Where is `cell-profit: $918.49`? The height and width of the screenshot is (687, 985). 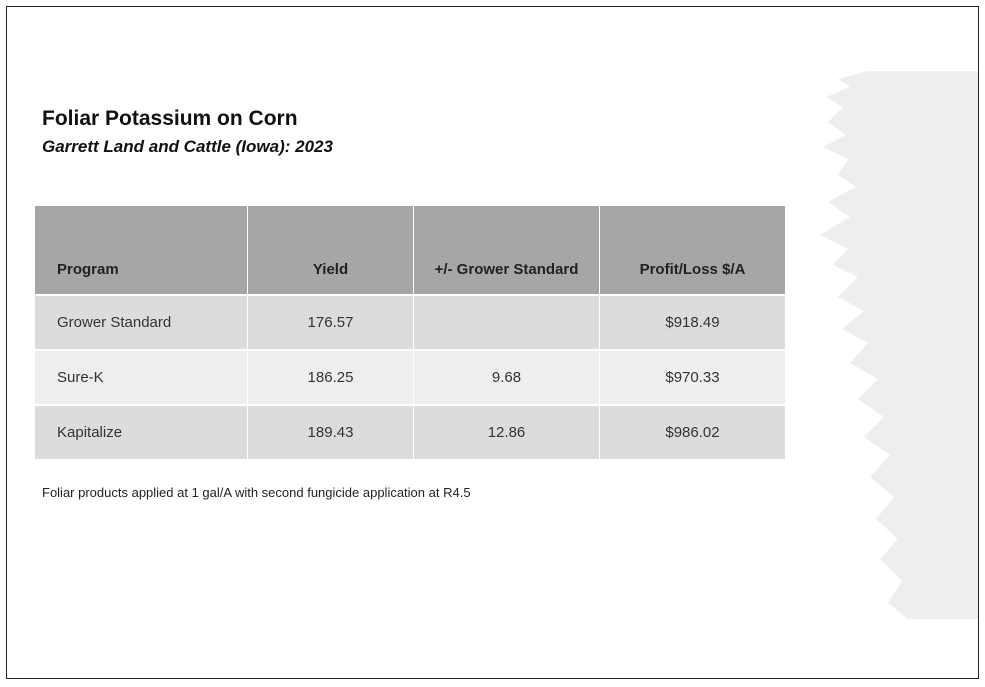
cell-profit: $918.49 is located at coordinates (692, 323).